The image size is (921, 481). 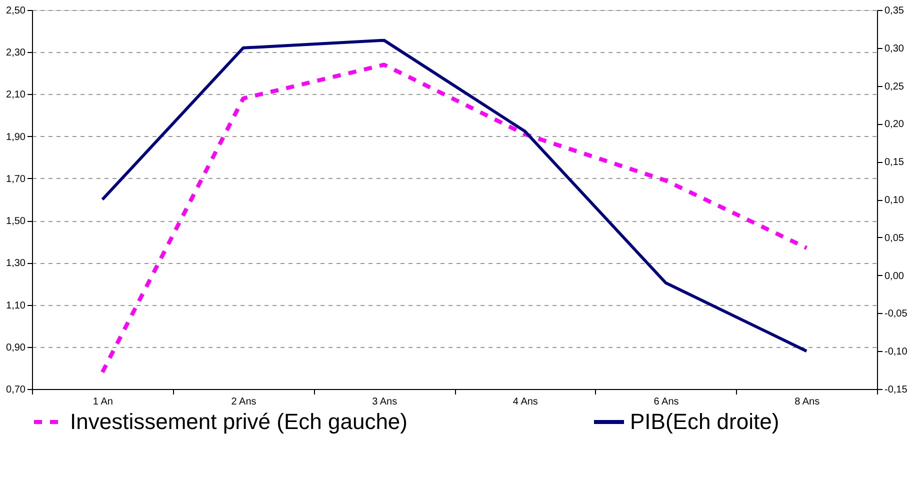 What do you see at coordinates (894, 48) in the screenshot?
I see `y2-tick-label: 0,30` at bounding box center [894, 48].